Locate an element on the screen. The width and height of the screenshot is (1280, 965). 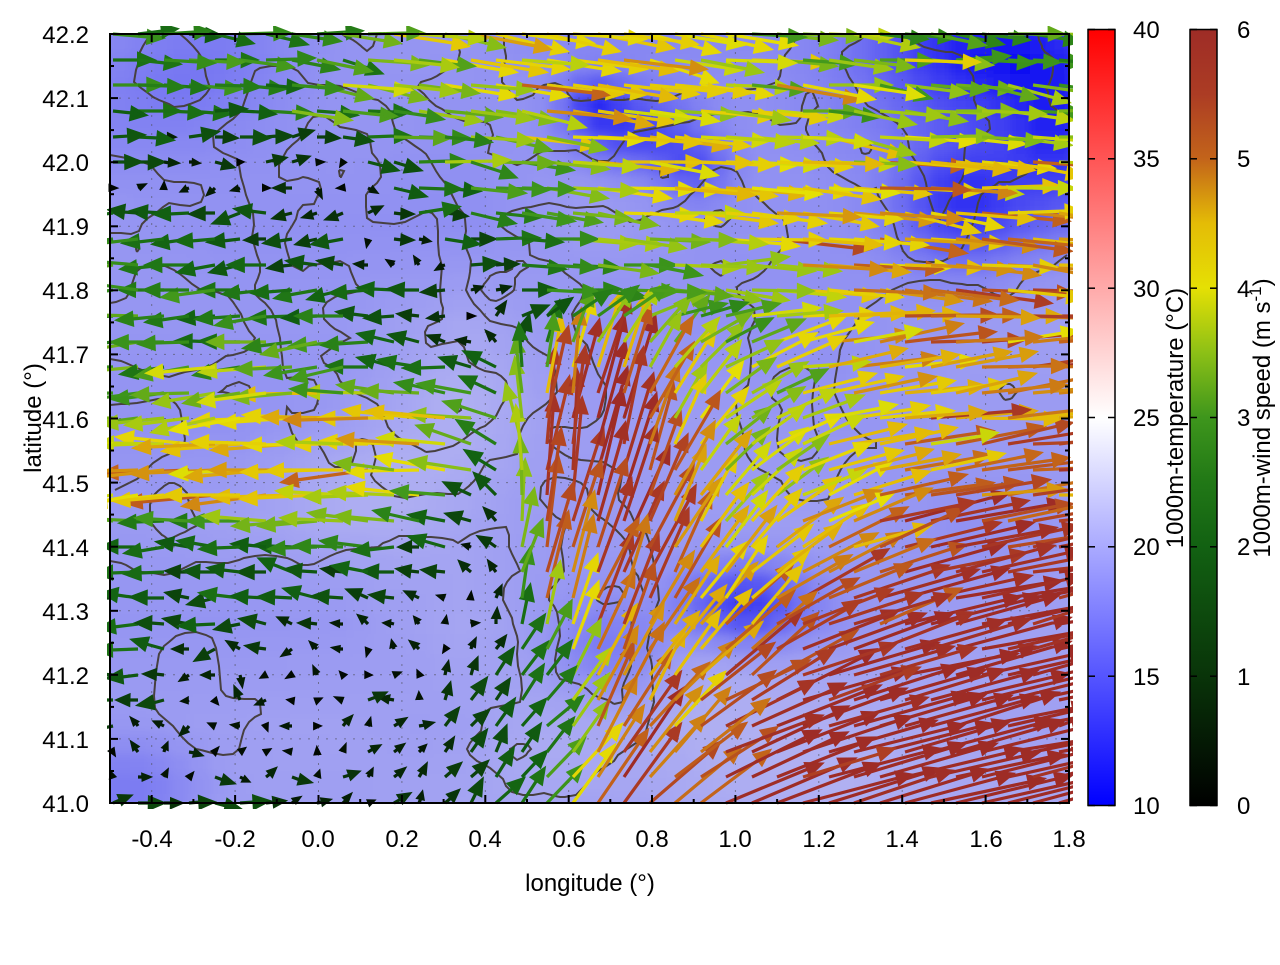
svg-text: 1.8 is located at coordinates (1068, 839).